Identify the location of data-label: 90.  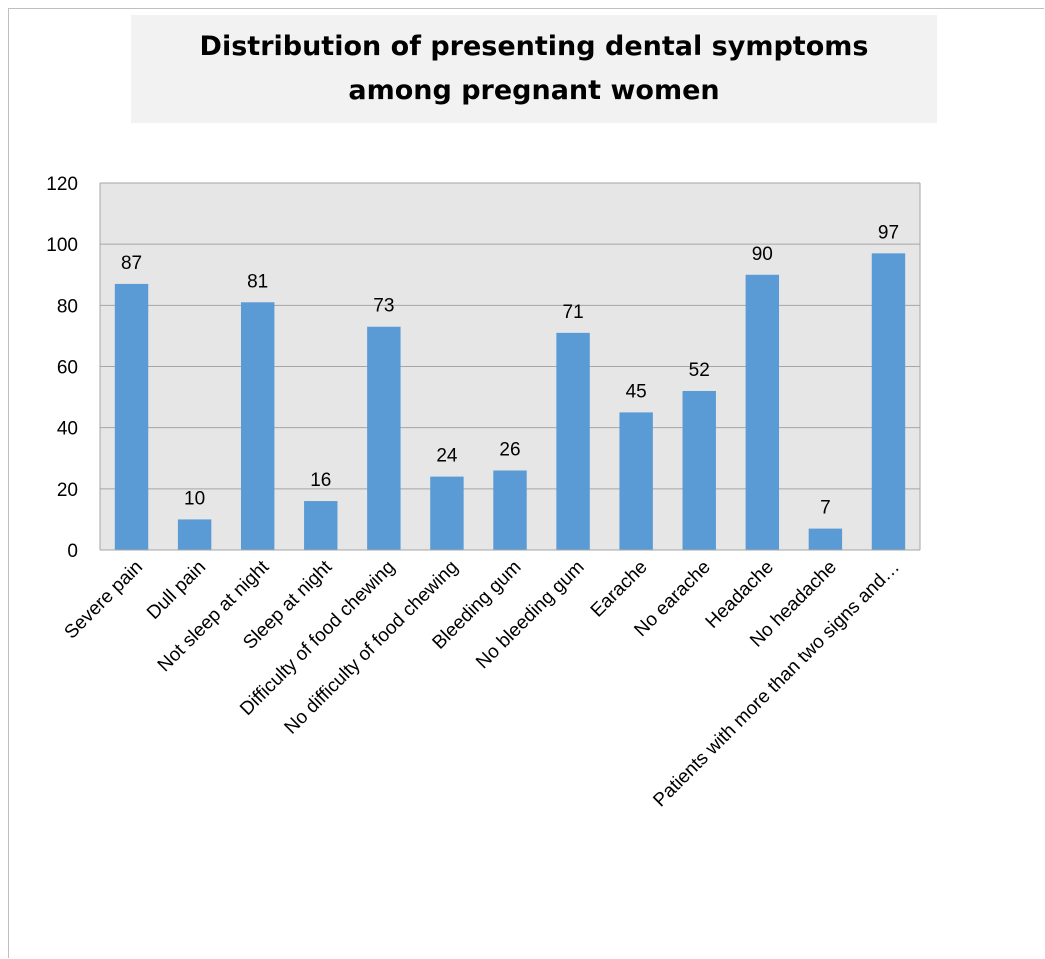
(762, 254).